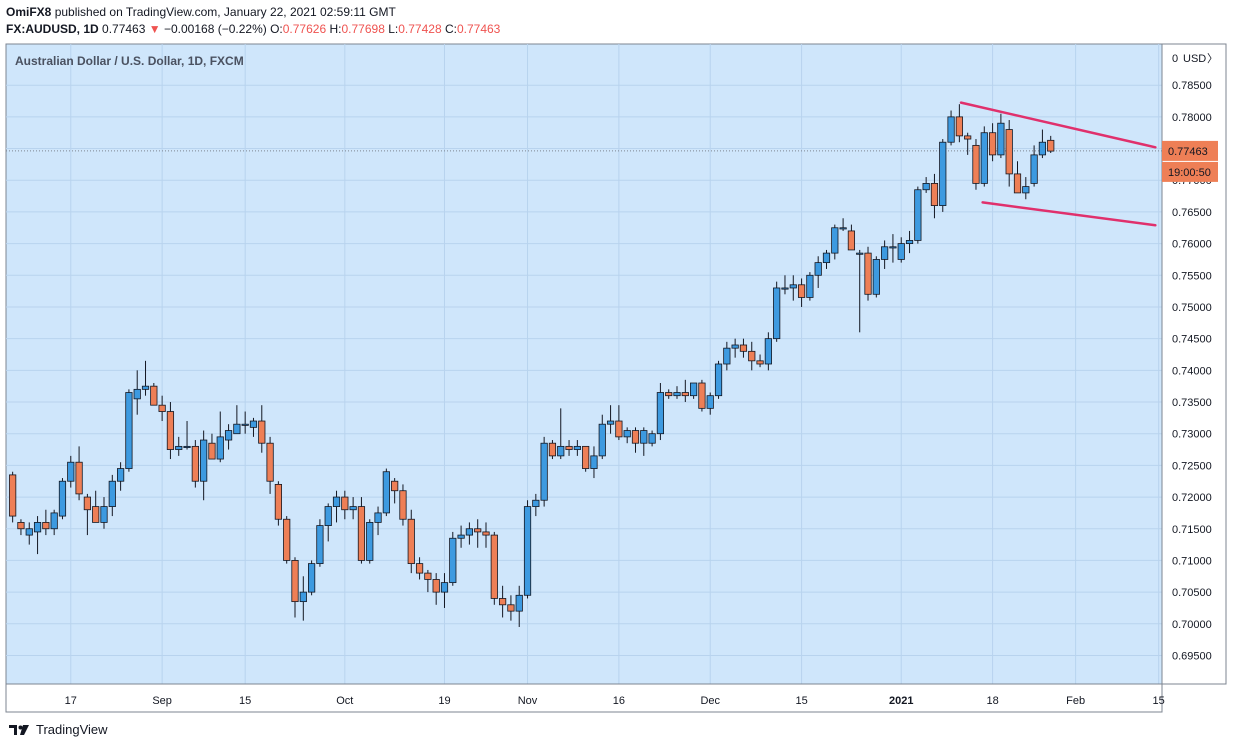  What do you see at coordinates (1192, 371) in the screenshot?
I see `y-tick-label: 0.74000` at bounding box center [1192, 371].